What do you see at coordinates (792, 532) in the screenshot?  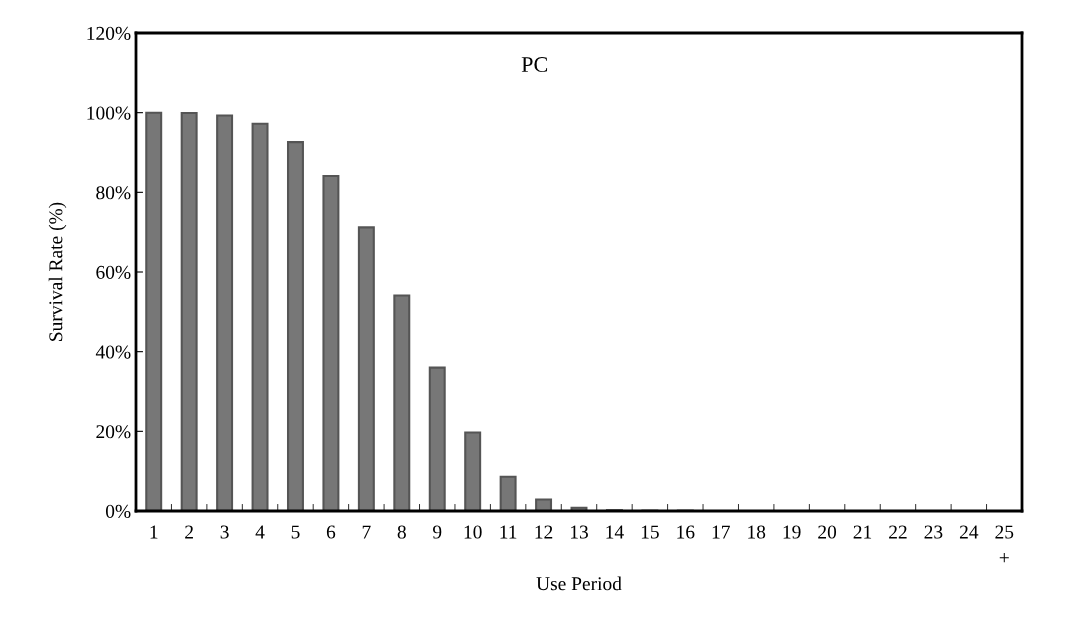 I see `x-tick-label: 19` at bounding box center [792, 532].